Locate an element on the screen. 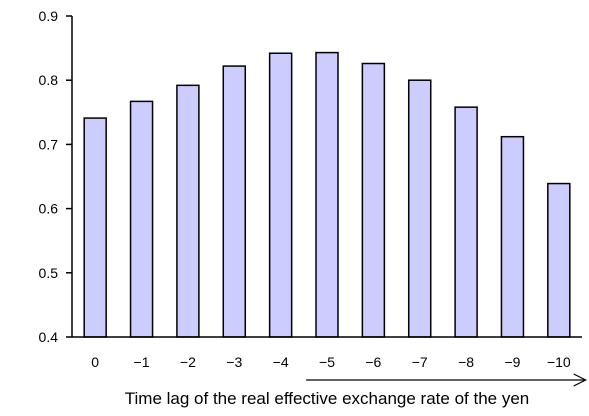 Image resolution: width=589 pixels, height=416 pixels. y-axis-ticks is located at coordinates (69, 176).